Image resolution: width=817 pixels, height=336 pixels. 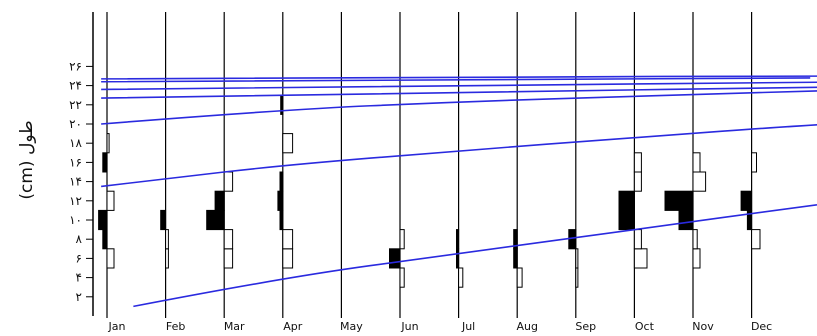 What do you see at coordinates (75, 66) in the screenshot?
I see `y-tick-label: ۲۶` at bounding box center [75, 66].